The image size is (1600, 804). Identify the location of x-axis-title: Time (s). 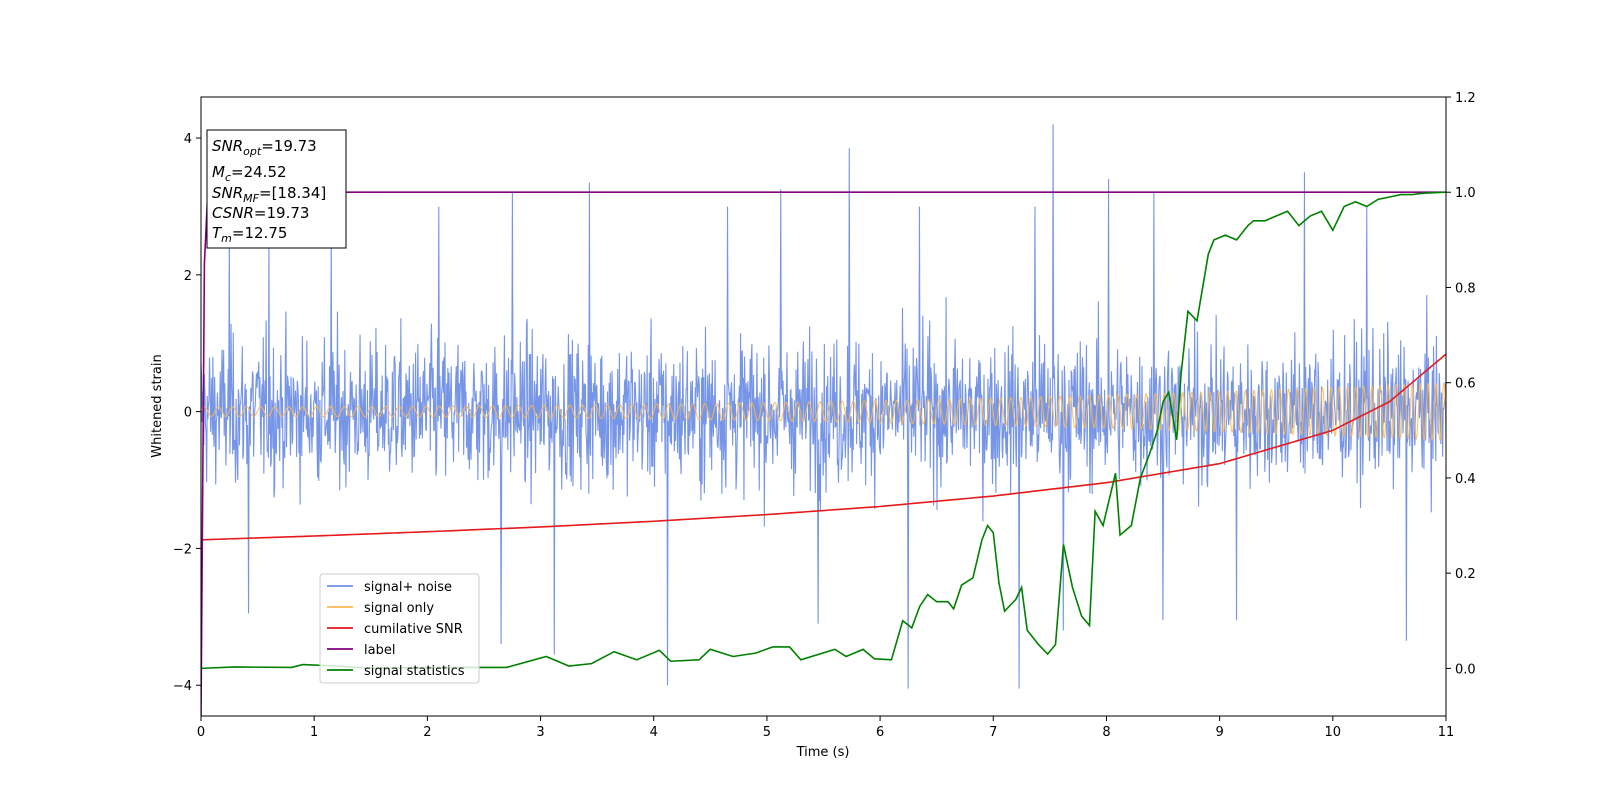
(823, 752).